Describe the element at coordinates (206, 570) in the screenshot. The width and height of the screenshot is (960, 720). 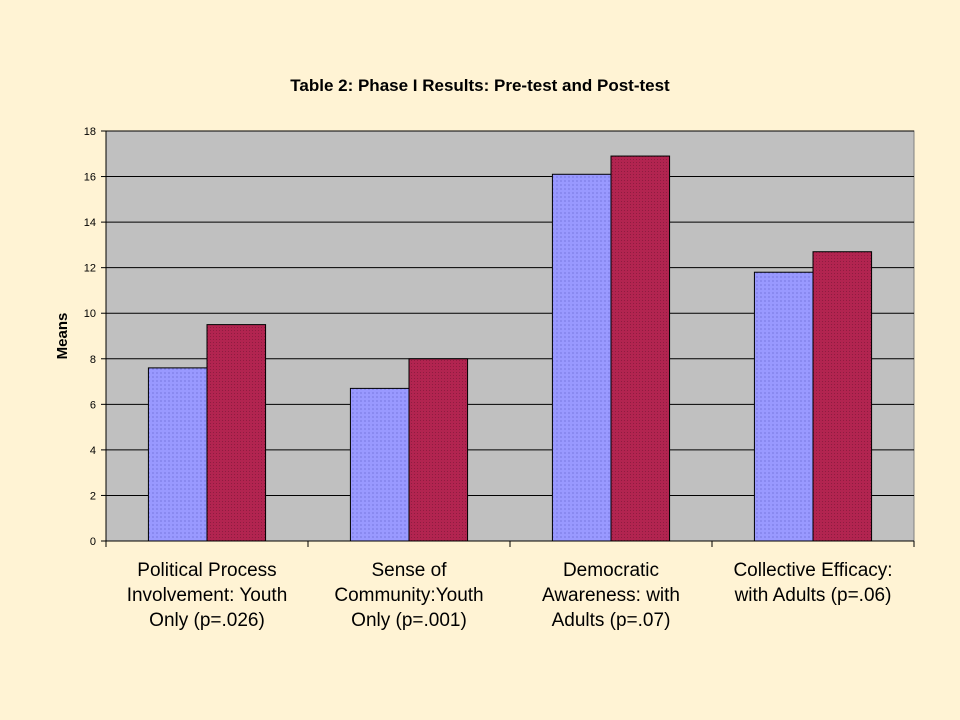
I see `x-tick-label-line: Political Process` at that location.